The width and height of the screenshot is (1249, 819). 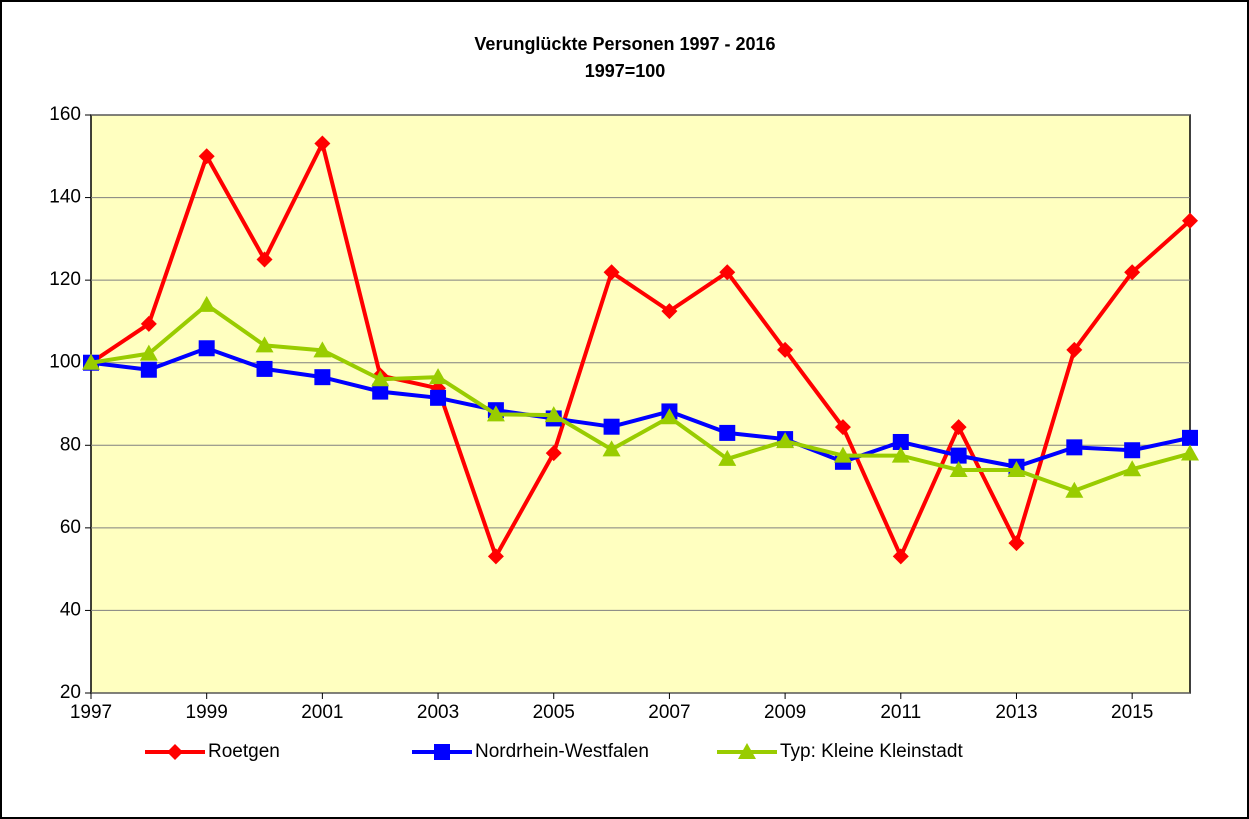 I want to click on legend-label: Nordrhein-Westfalen, so click(x=562, y=751).